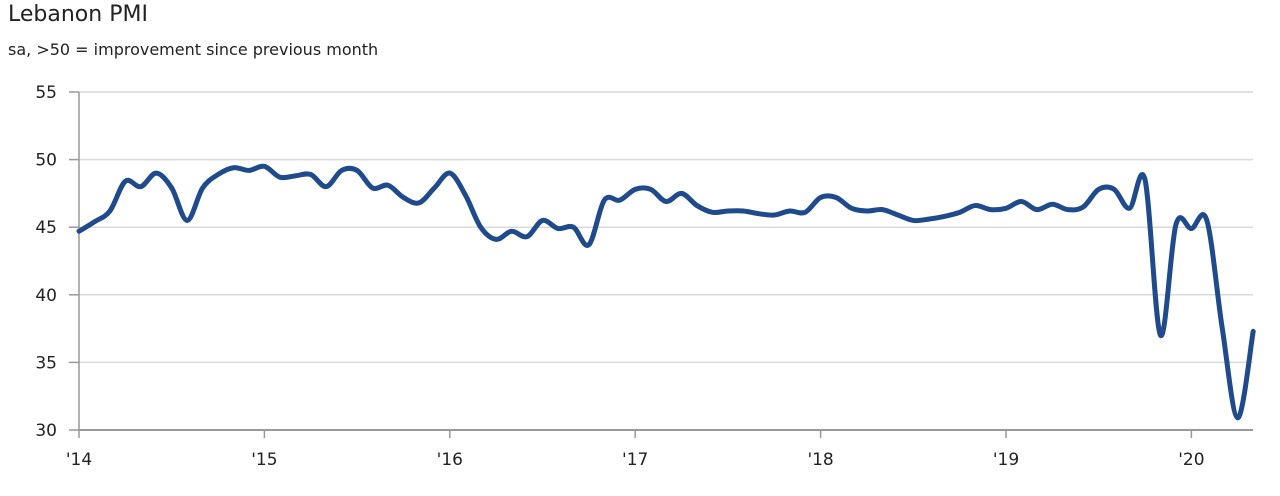 The width and height of the screenshot is (1280, 496). Describe the element at coordinates (46, 161) in the screenshot. I see `y-tick-label: 50` at that location.